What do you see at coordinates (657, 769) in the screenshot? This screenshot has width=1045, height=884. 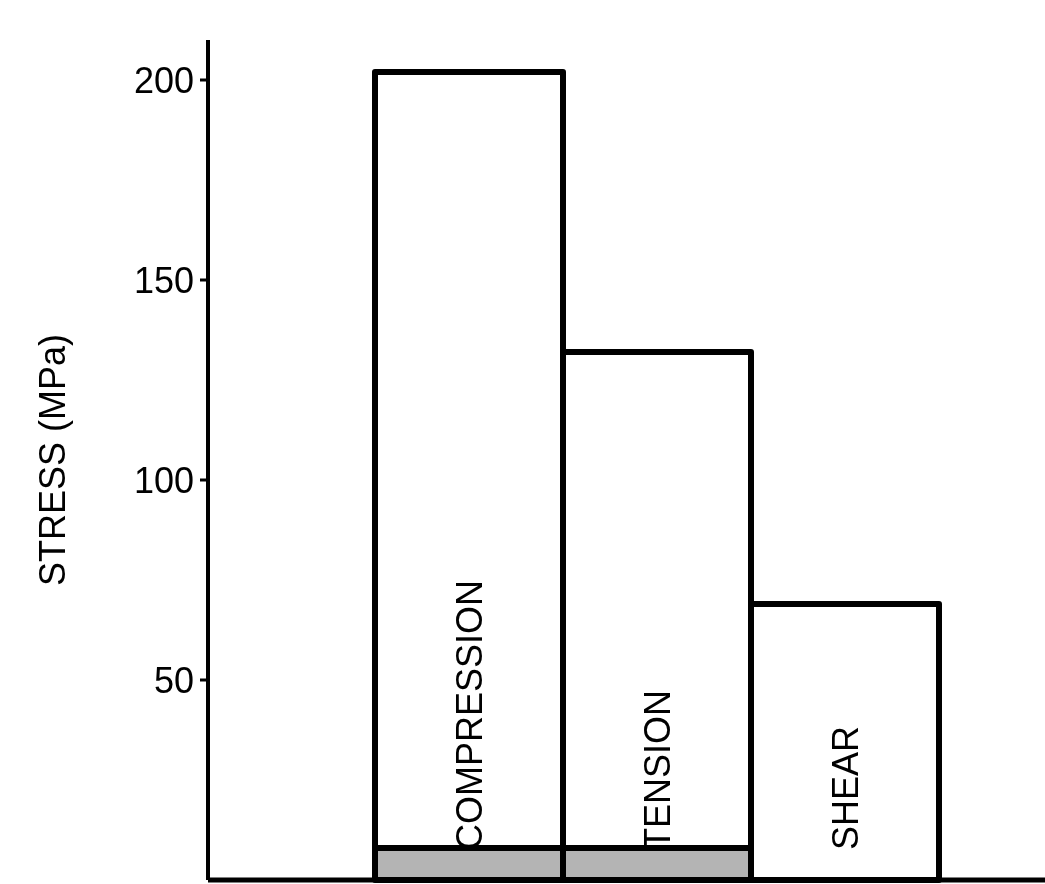 I see `x-tick-label: TENSION` at bounding box center [657, 769].